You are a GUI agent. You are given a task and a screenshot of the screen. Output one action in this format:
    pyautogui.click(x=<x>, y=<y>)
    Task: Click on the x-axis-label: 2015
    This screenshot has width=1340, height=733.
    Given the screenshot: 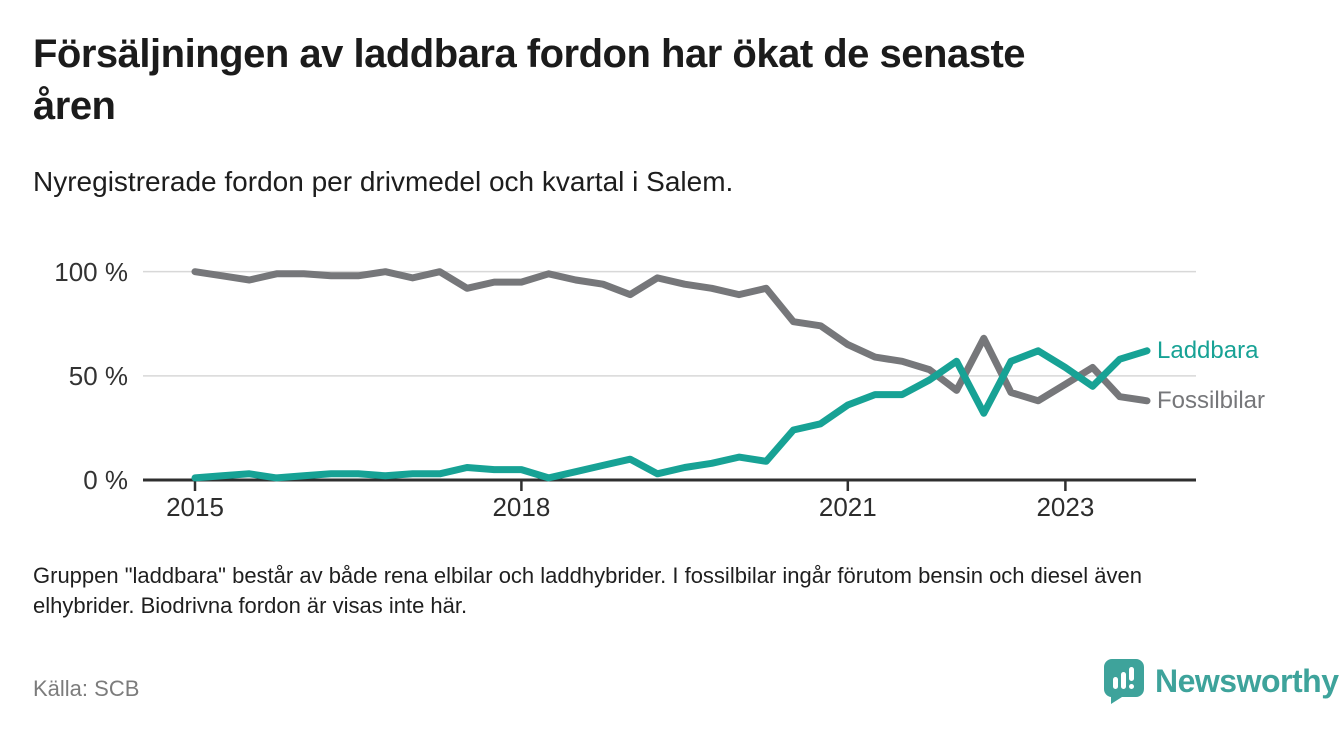 What is the action you would take?
    pyautogui.click(x=195, y=507)
    